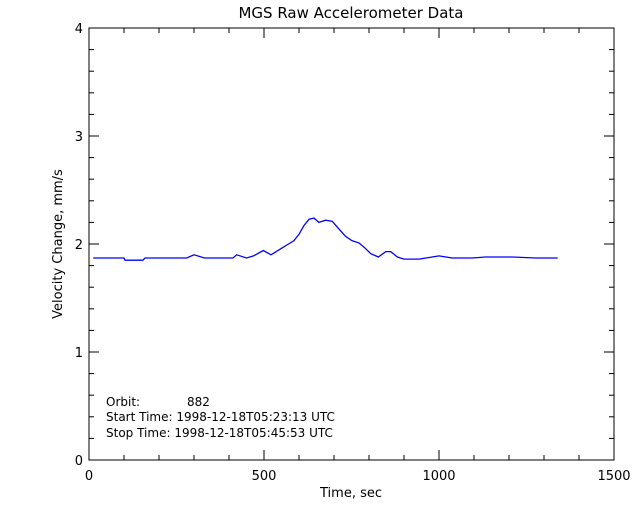  I want to click on x-tick-label: 1500, so click(613, 476).